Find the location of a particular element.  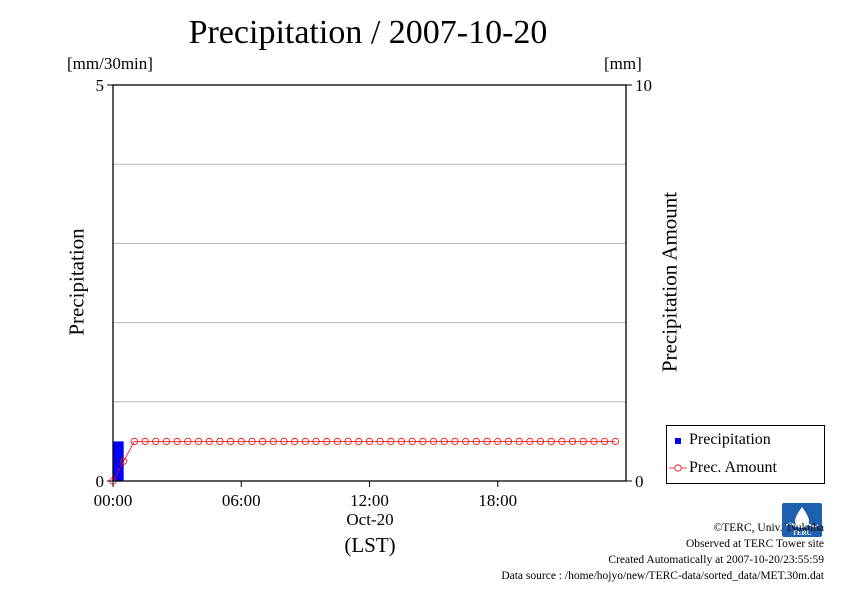

precipitation-bar is located at coordinates (118, 461).